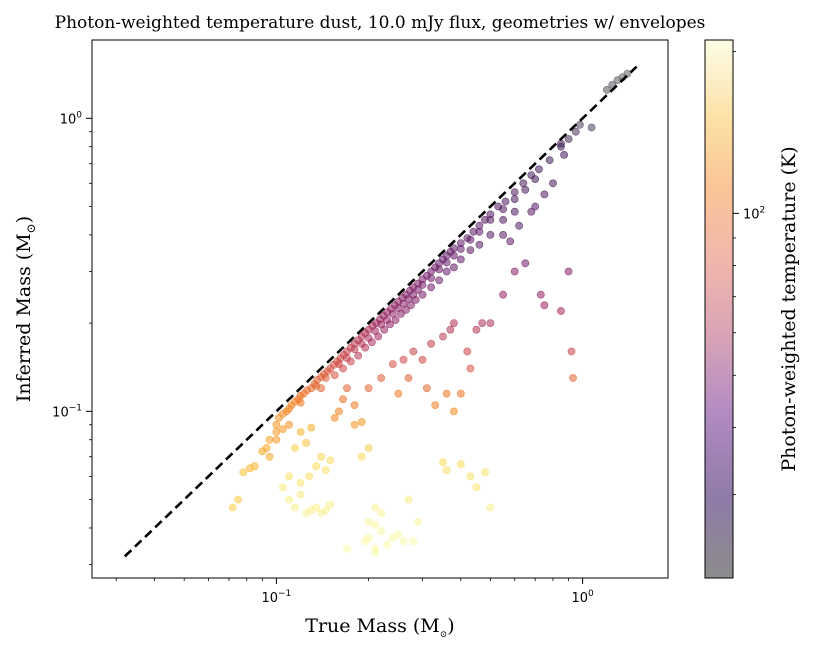 The image size is (814, 651). What do you see at coordinates (67, 411) in the screenshot?
I see `y-tick-label: 10⁻¹` at bounding box center [67, 411].